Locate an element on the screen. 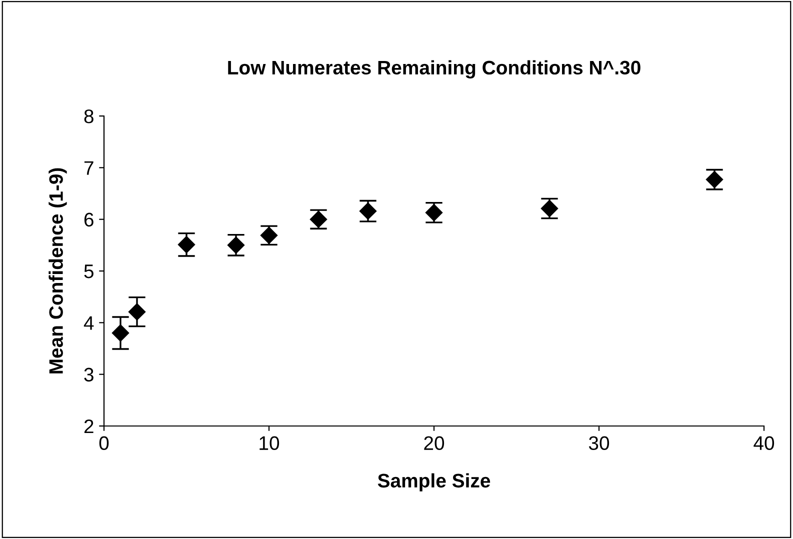 The width and height of the screenshot is (793, 539). x-tick-label: 40 is located at coordinates (764, 443).